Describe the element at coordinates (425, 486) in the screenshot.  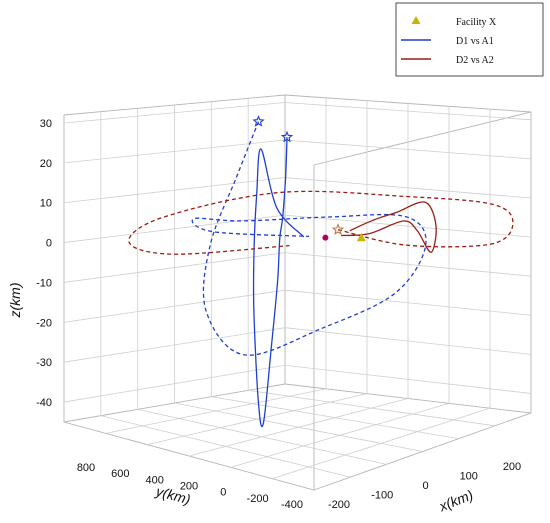
I see `x-tick-label: 0` at that location.